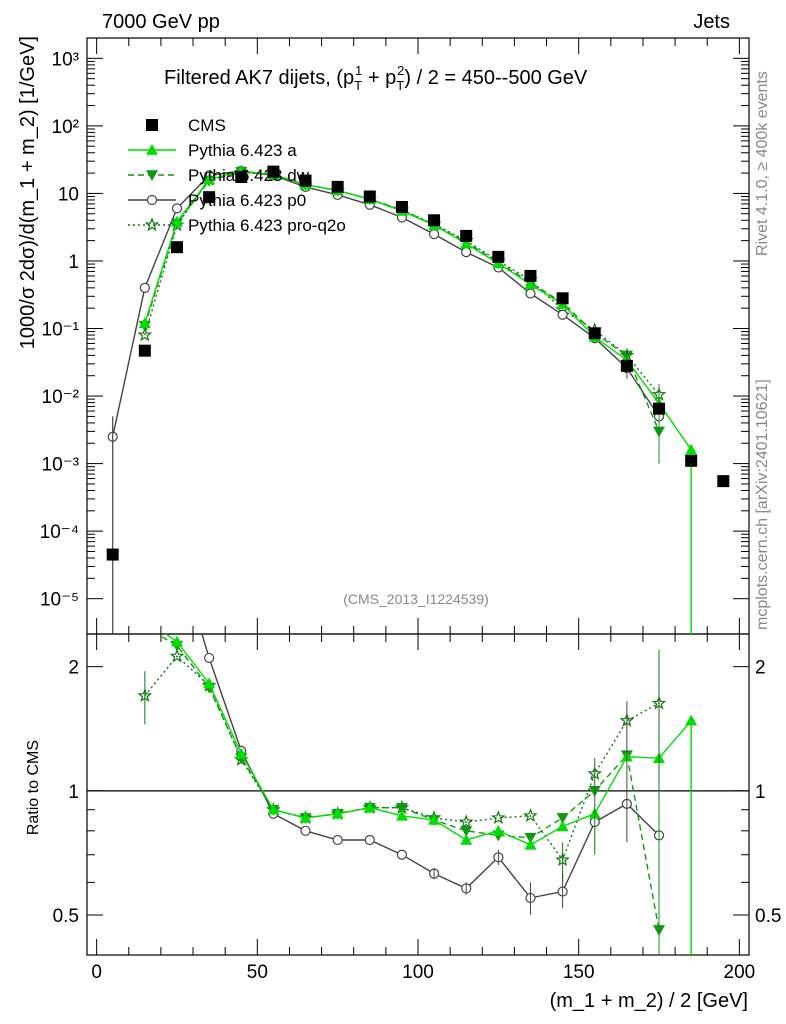 Image resolution: width=786 pixels, height=1024 pixels. Describe the element at coordinates (242, 150) in the screenshot. I see `legend-label-pythia_a: Pythia 6.423 a` at that location.